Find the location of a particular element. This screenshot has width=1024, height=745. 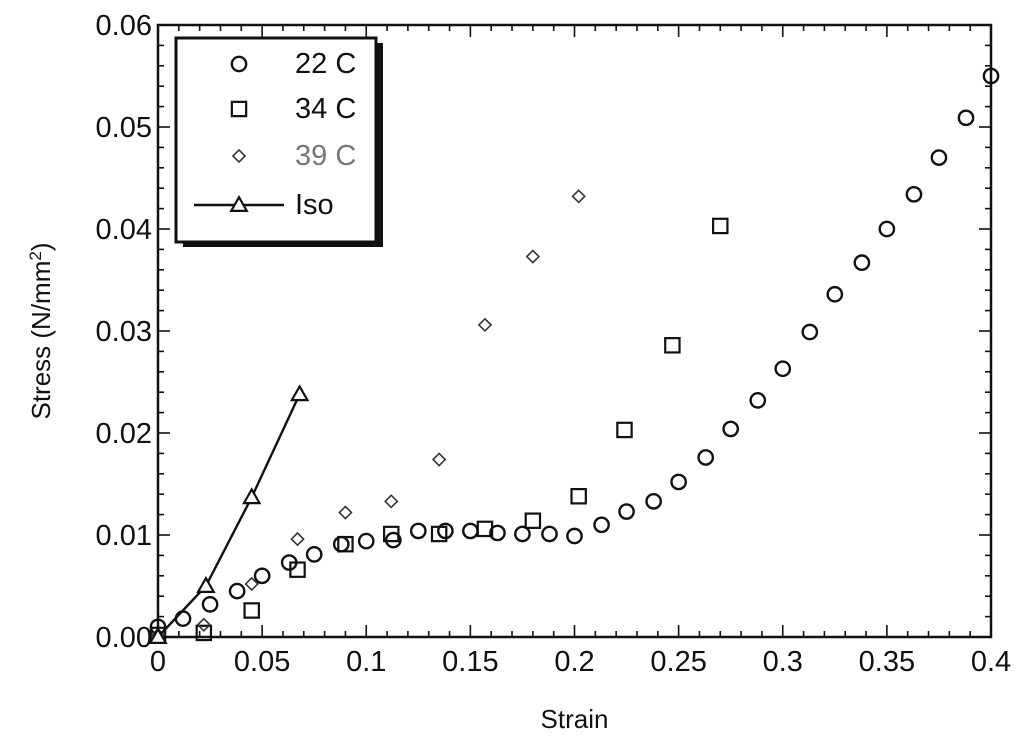

x-tick-label: 0.25 is located at coordinates (678, 662).